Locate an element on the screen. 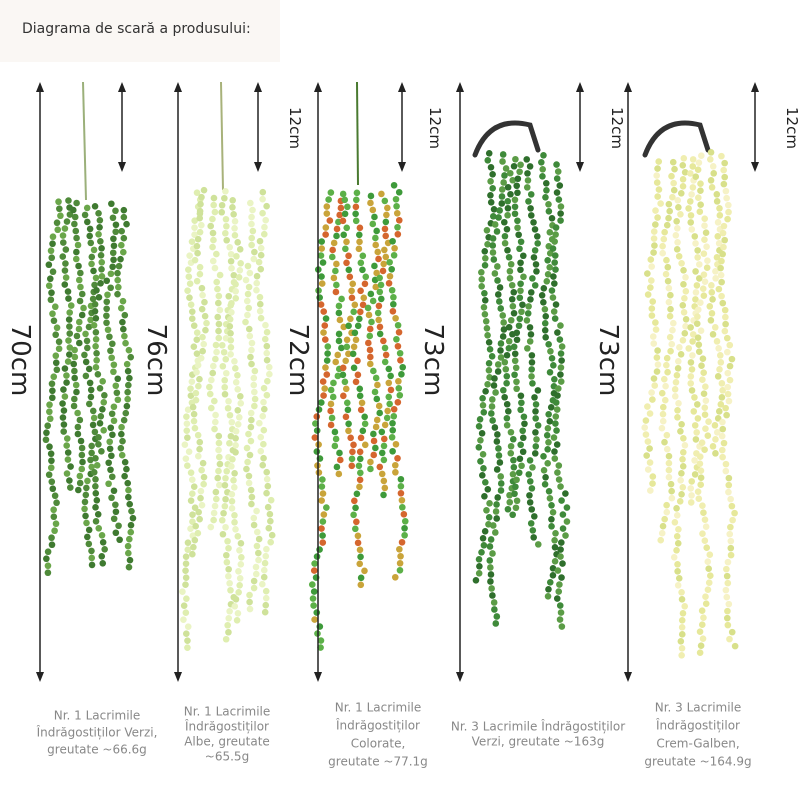 This screenshot has width=800, height=800. length-label: 72cm is located at coordinates (298, 360).